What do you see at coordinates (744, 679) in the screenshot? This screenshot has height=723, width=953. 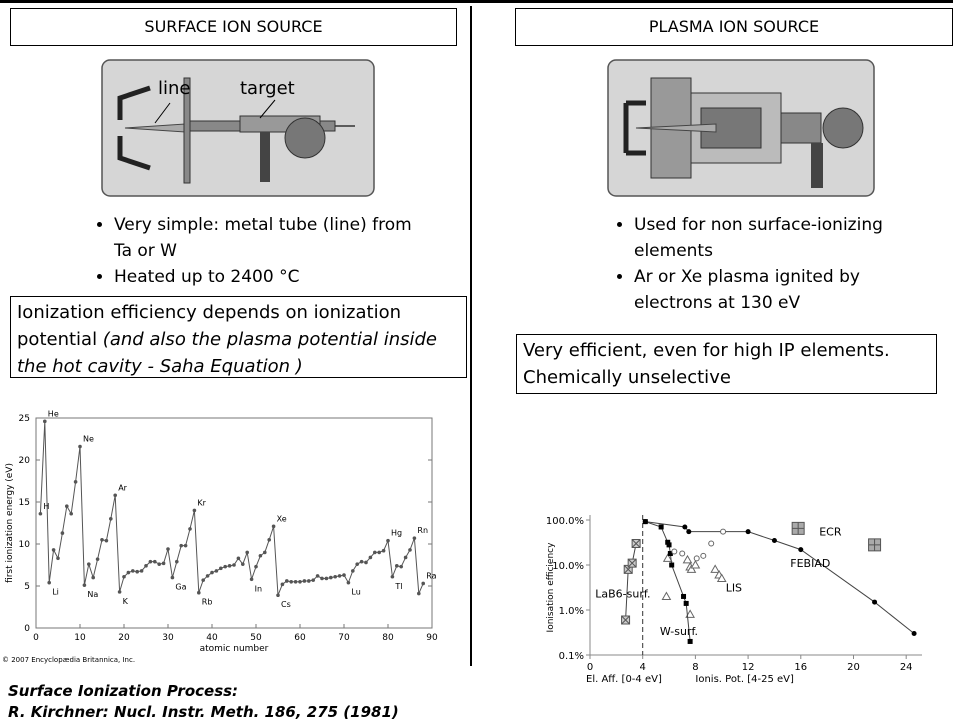 I see `axis-title: Ionis. Pot. [4-25 eV]` at bounding box center [744, 679].